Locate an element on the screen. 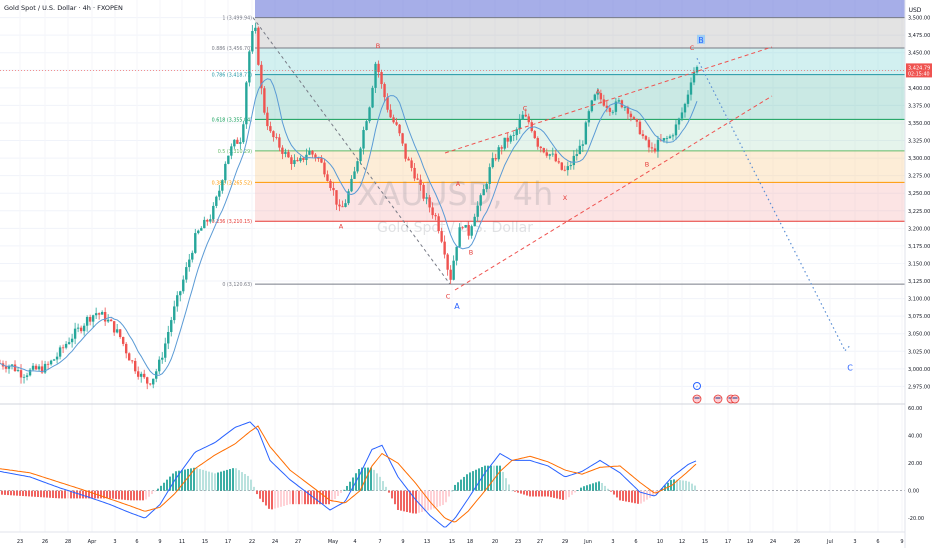 This screenshot has height=555, width=932. time-tick-label: 24 is located at coordinates (275, 542).